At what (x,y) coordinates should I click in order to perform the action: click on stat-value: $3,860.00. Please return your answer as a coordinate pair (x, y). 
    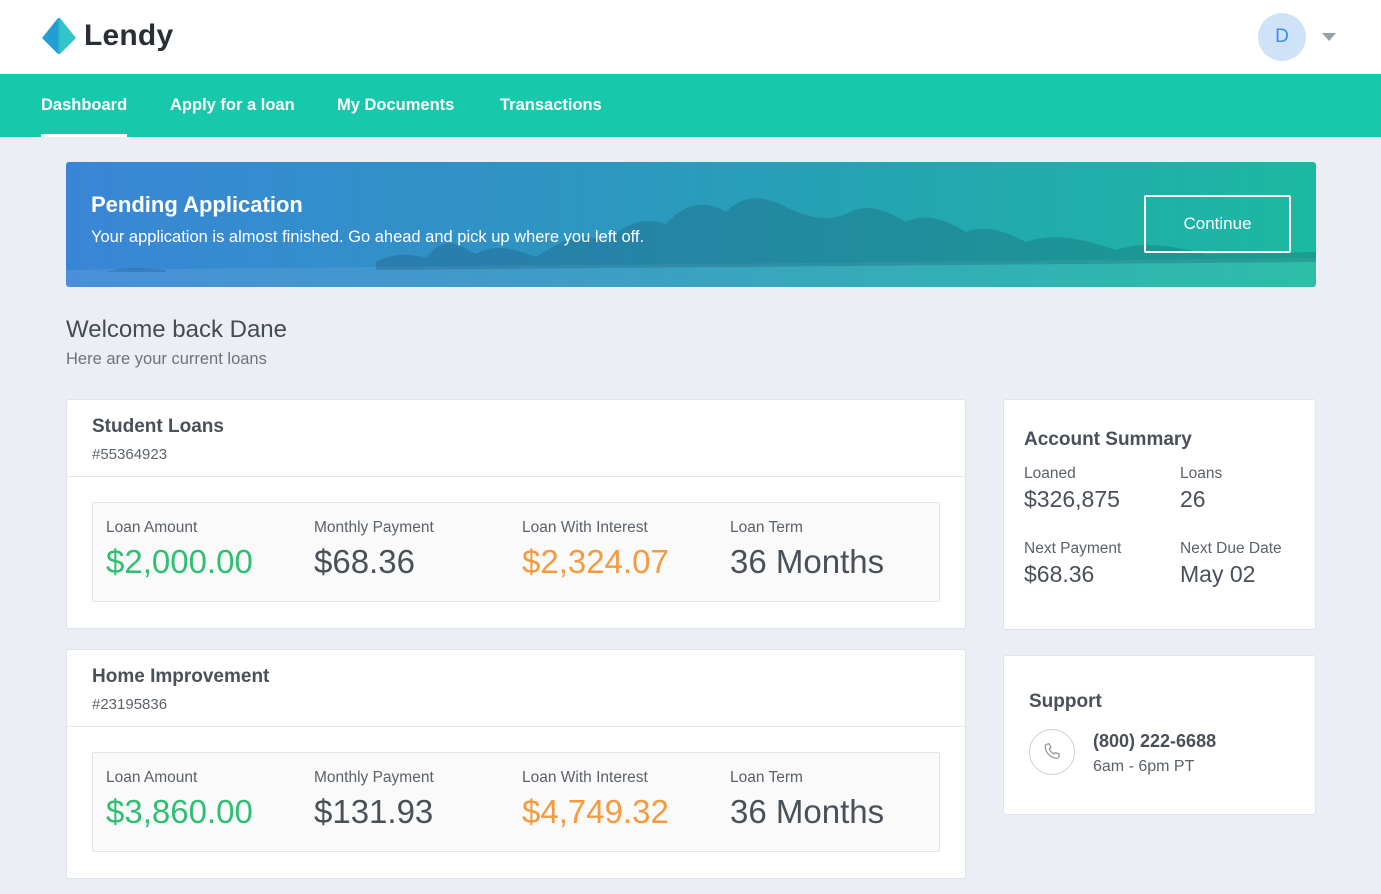
    Looking at the image, I should click on (179, 811).